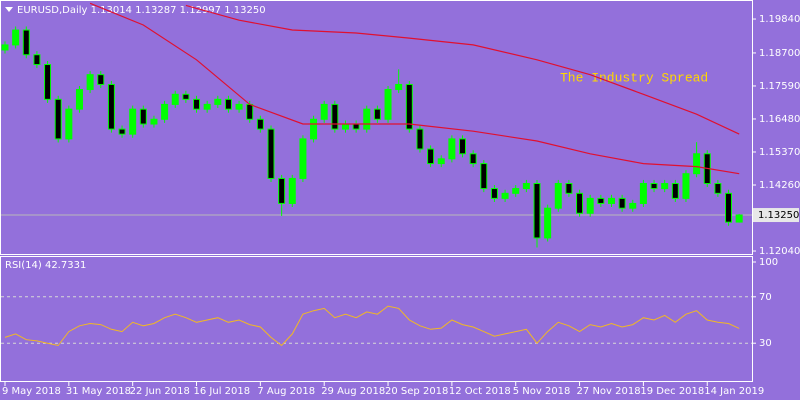 This screenshot has width=800, height=400. Describe the element at coordinates (765, 343) in the screenshot. I see `rsi-tick-label: 30` at that location.